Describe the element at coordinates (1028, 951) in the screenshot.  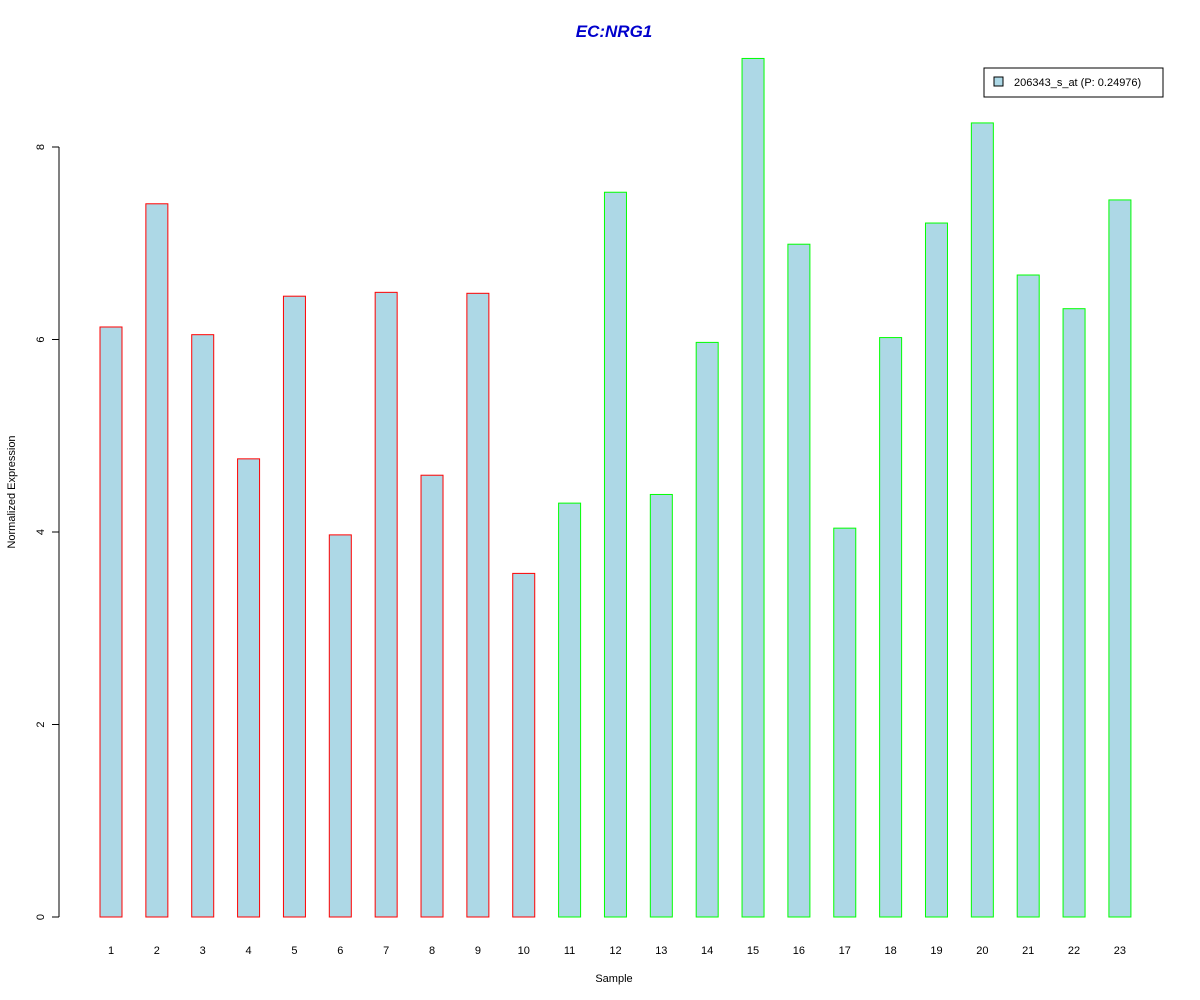
I see `x-tick-label: 21` at that location.